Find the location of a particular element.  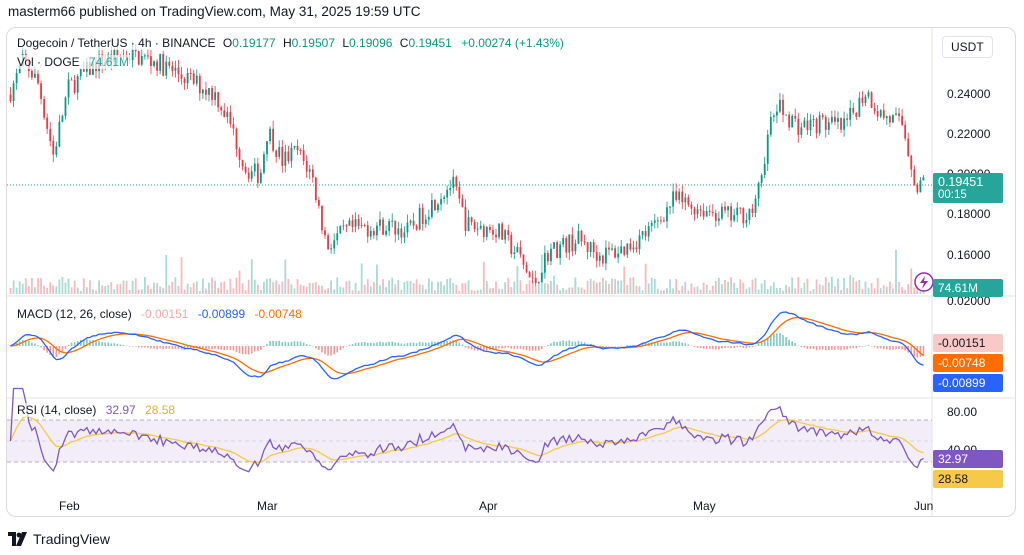

volume-label: Vol · DOGE is located at coordinates (48, 62).